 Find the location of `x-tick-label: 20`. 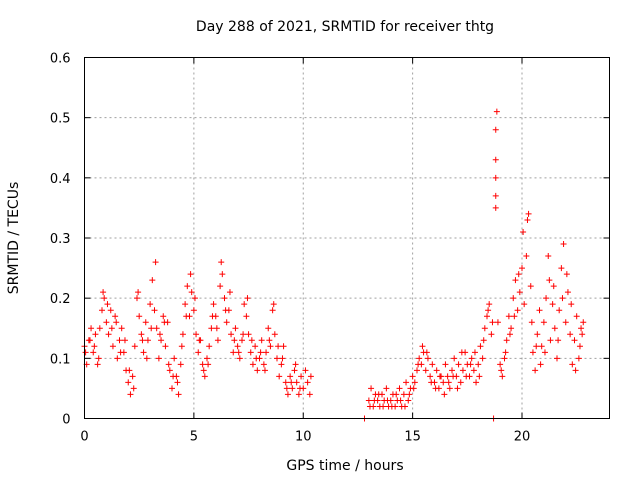

x-tick-label: 20 is located at coordinates (522, 437).